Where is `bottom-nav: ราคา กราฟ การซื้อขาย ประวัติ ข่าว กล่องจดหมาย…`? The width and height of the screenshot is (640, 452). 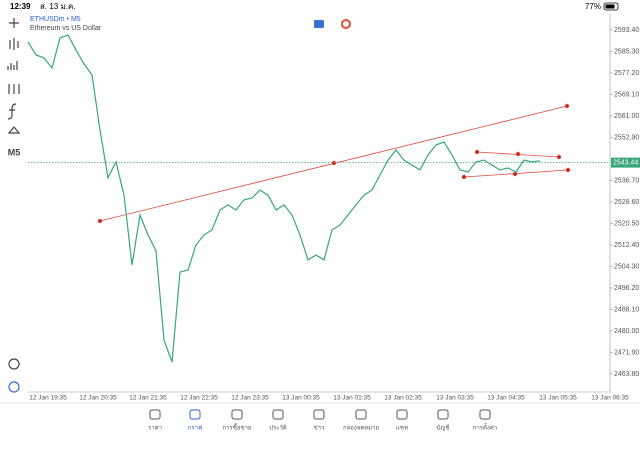
bottom-nav: ราคา กราฟ การซื้อขาย ประวัติ ข่าว กล่องจดหมาย… is located at coordinates (322, 420).